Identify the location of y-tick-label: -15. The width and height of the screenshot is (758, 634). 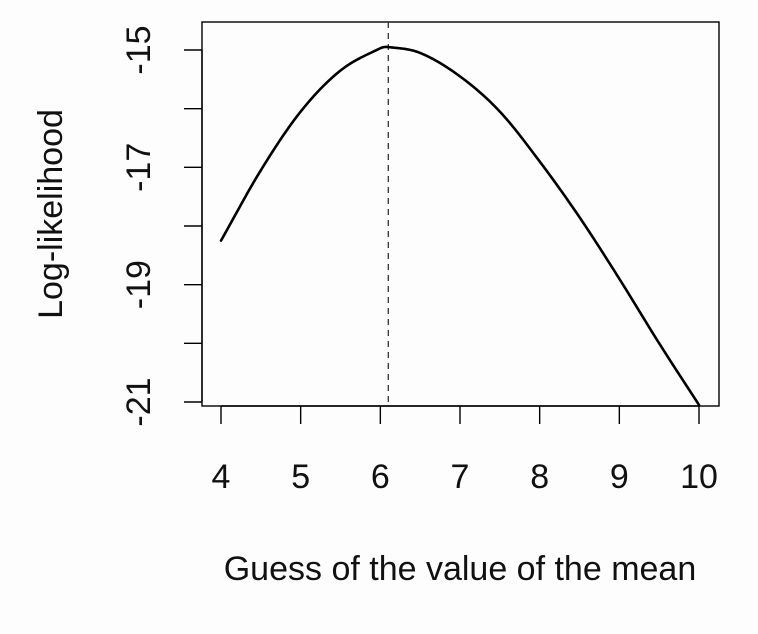
(139, 49).